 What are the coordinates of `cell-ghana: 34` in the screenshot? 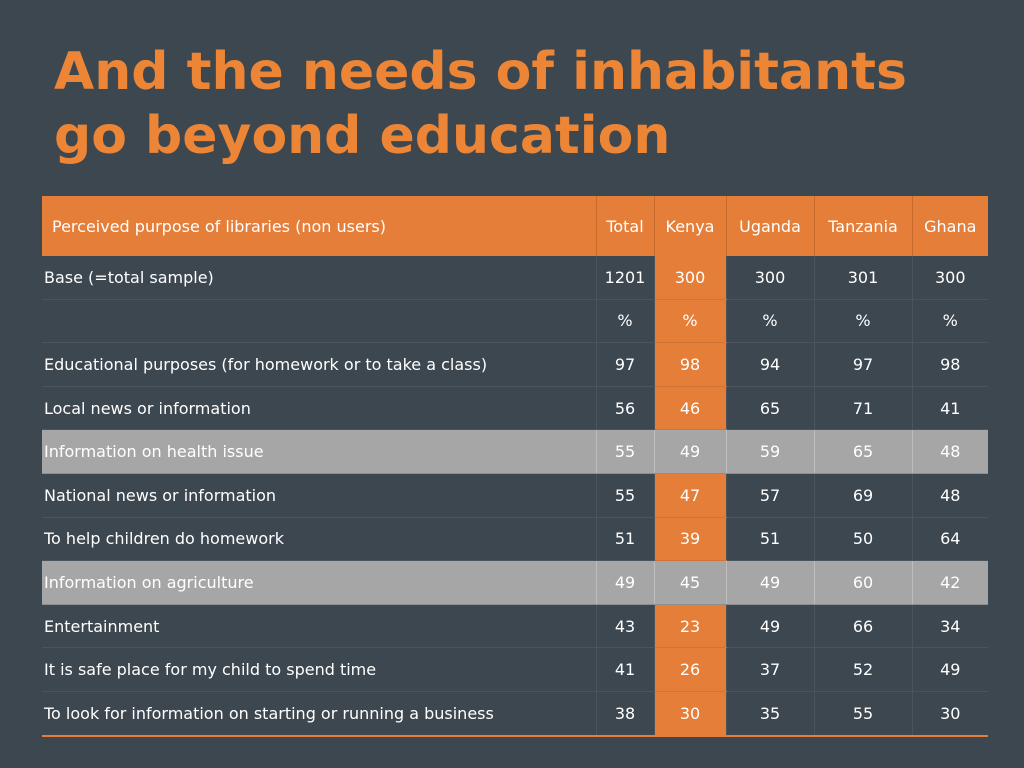 It's located at (950, 626).